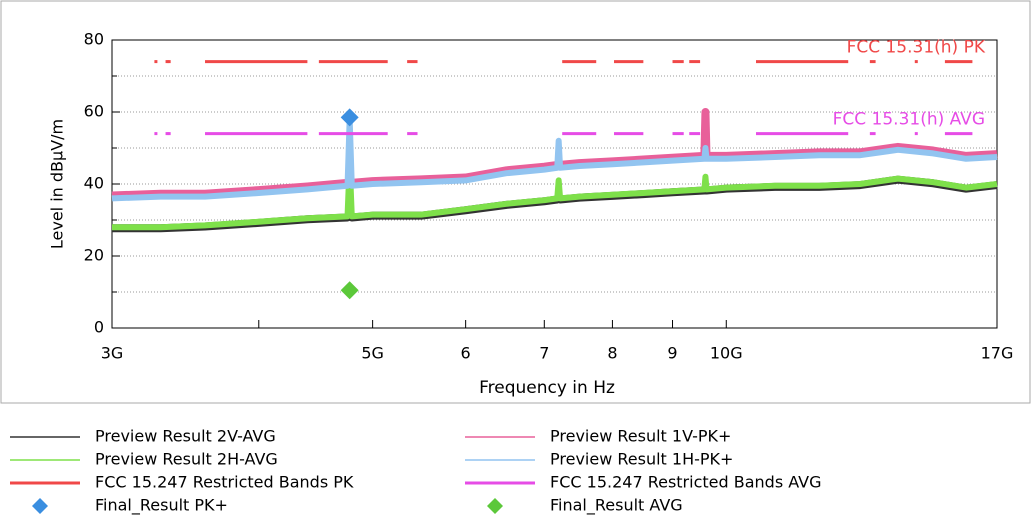 This screenshot has height=523, width=1032. I want to click on legend-label: Final_Result PK+, so click(161, 506).